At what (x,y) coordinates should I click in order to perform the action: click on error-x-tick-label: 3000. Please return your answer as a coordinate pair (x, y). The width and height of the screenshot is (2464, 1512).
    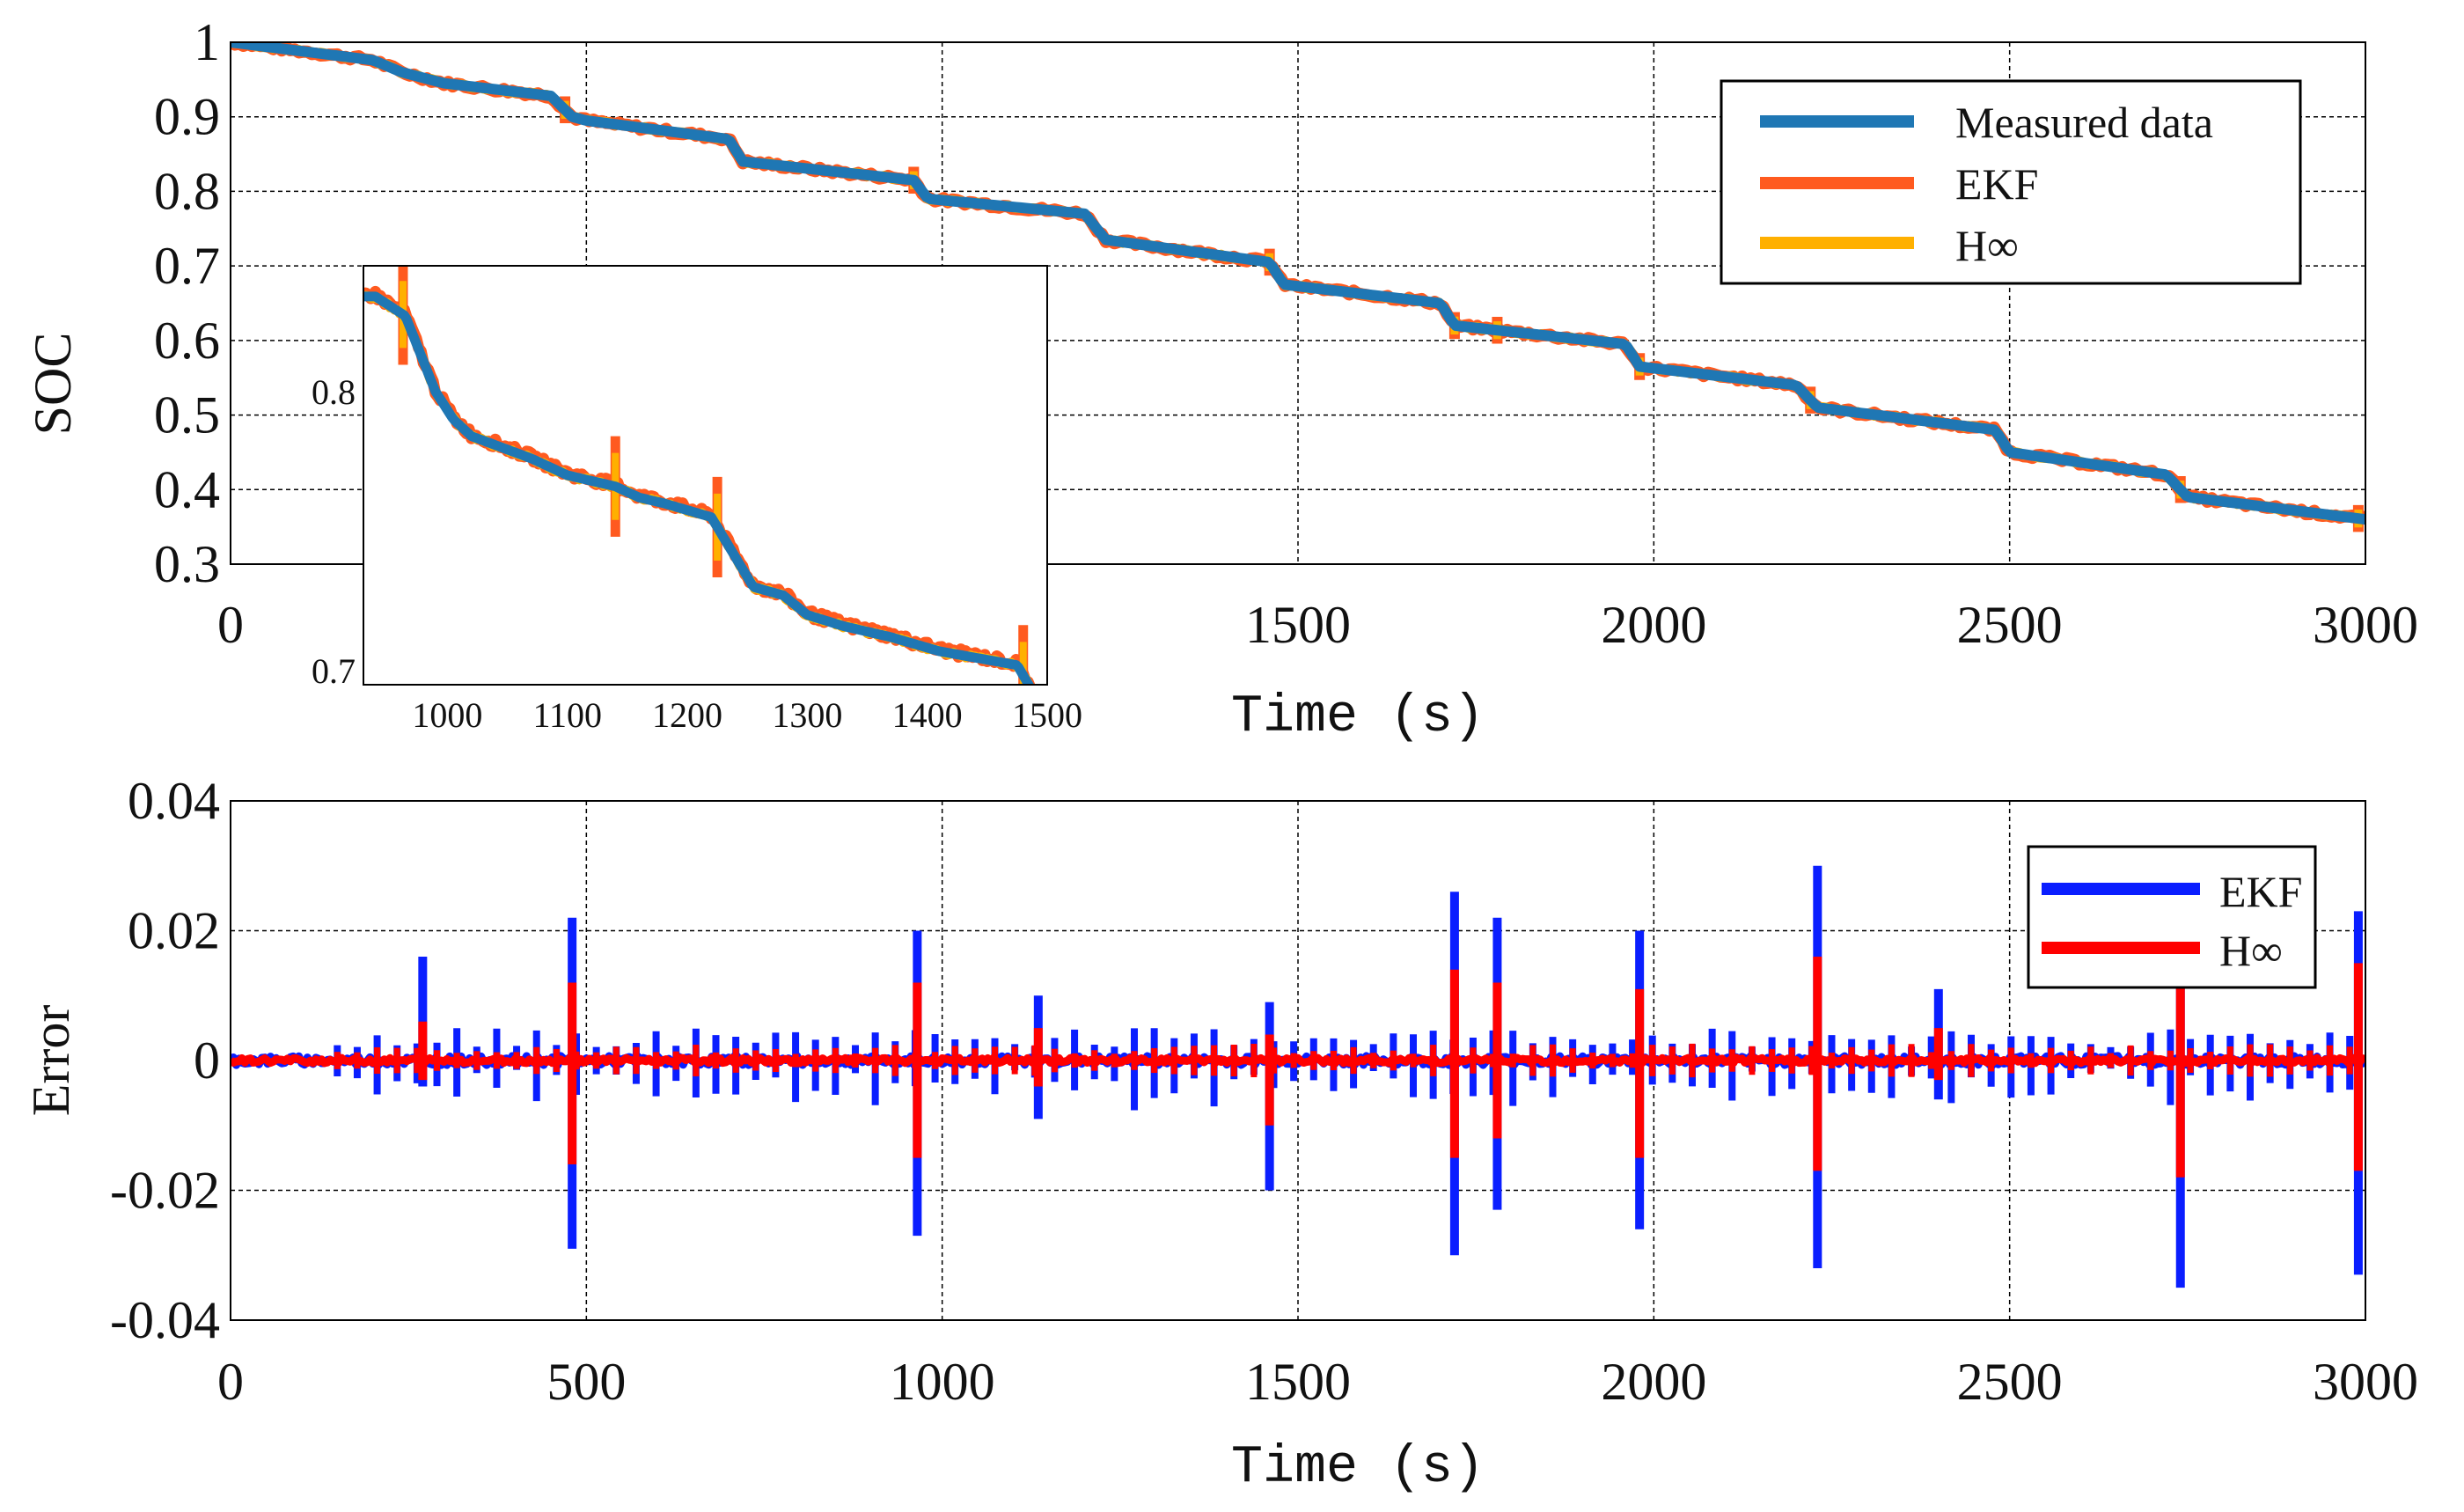
    Looking at the image, I should click on (2365, 1382).